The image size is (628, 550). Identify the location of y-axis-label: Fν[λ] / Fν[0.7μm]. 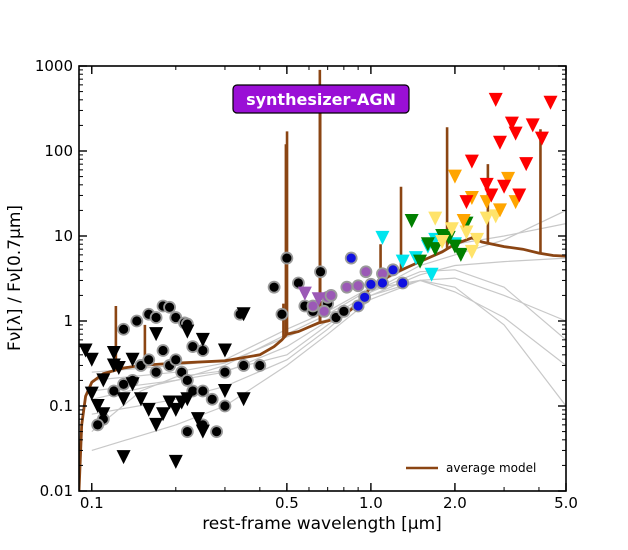
(15, 278).